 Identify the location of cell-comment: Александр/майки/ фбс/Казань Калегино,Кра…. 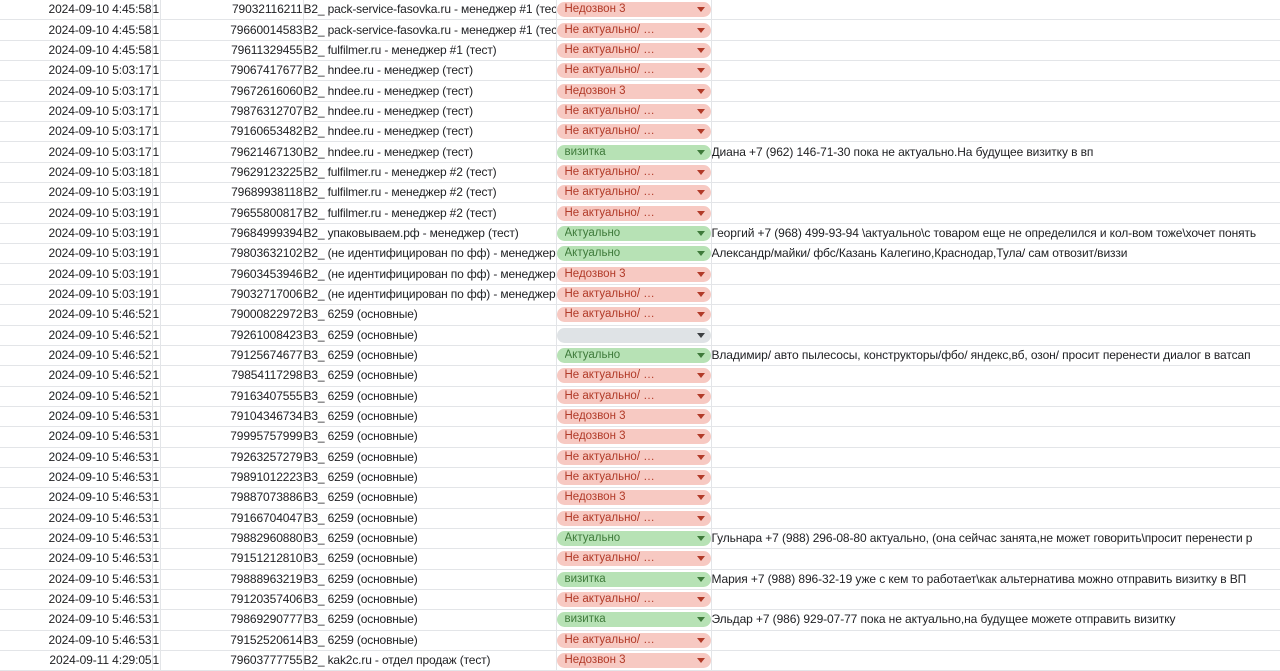
(995, 254).